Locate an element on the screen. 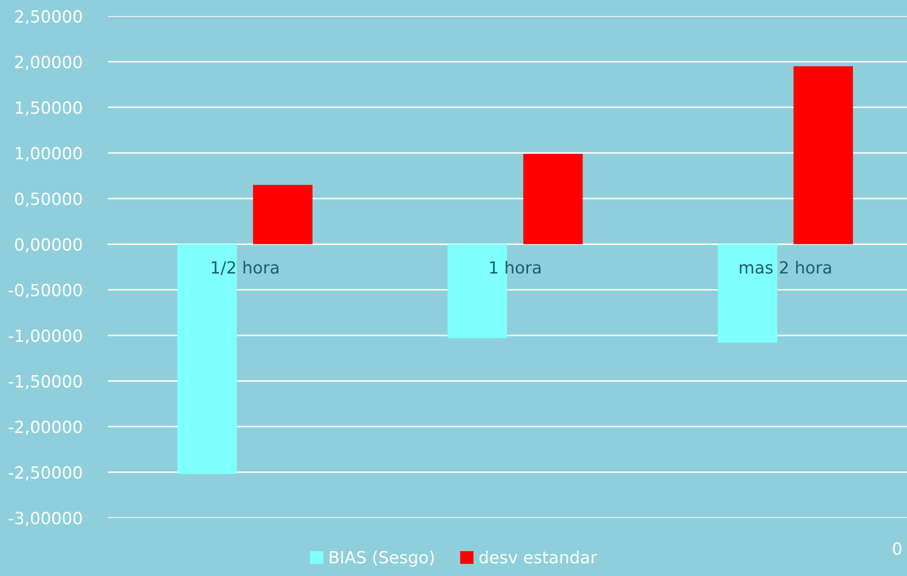  y-tick-label: 2,50000 is located at coordinates (48, 17).